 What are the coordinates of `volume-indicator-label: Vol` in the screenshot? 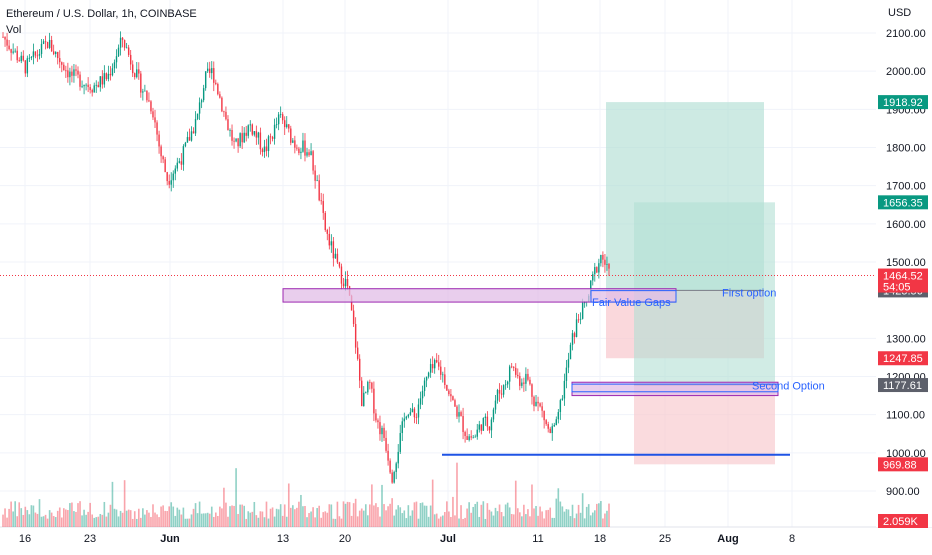 It's located at (14, 30).